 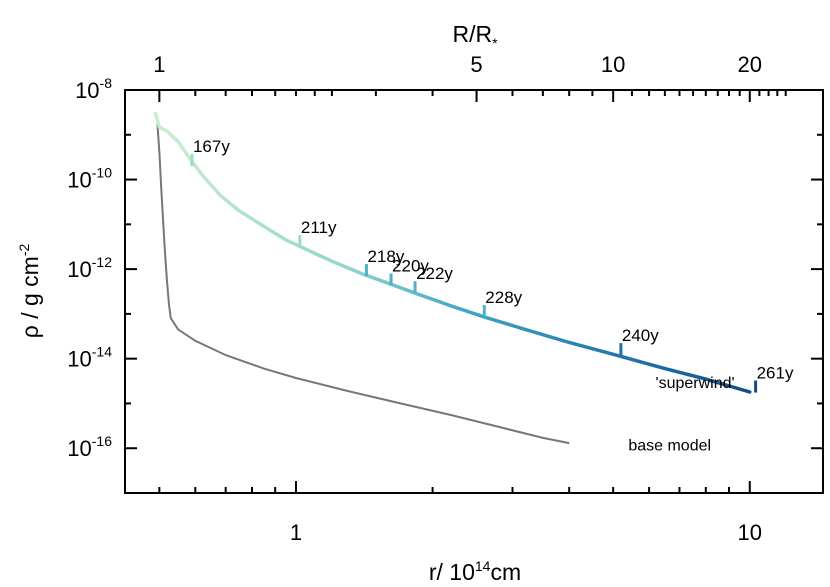 What do you see at coordinates (695, 383) in the screenshot?
I see `superwind-annotation: 'superwind'` at bounding box center [695, 383].